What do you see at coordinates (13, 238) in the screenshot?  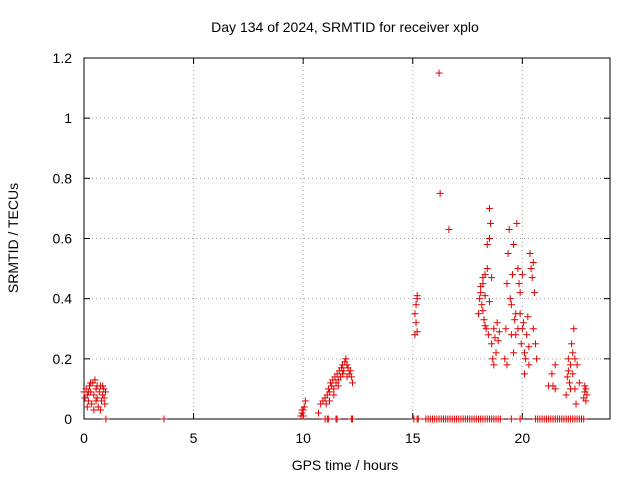 I see `y-axis-label: SRMTID / TECUs` at bounding box center [13, 238].